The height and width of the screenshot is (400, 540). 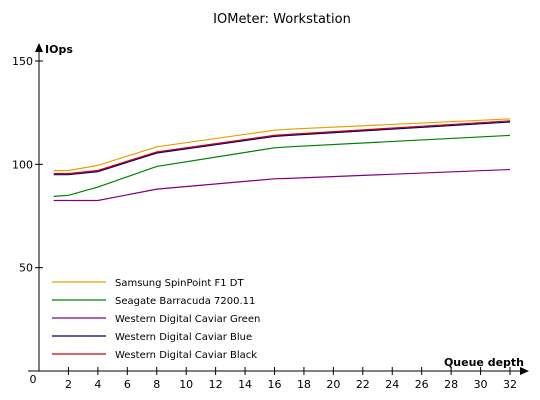 I want to click on origin-label: 0, so click(x=33, y=379).